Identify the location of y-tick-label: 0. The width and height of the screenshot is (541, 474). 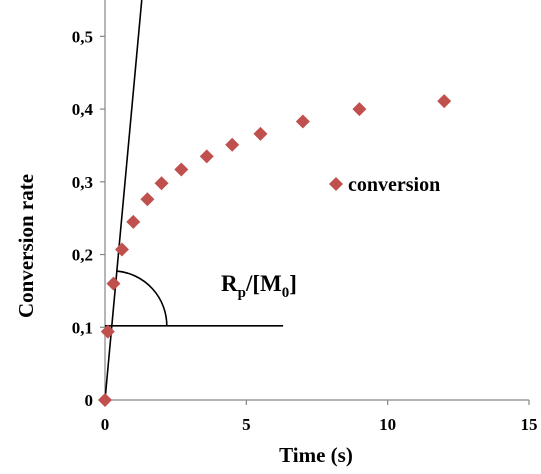
(89, 400).